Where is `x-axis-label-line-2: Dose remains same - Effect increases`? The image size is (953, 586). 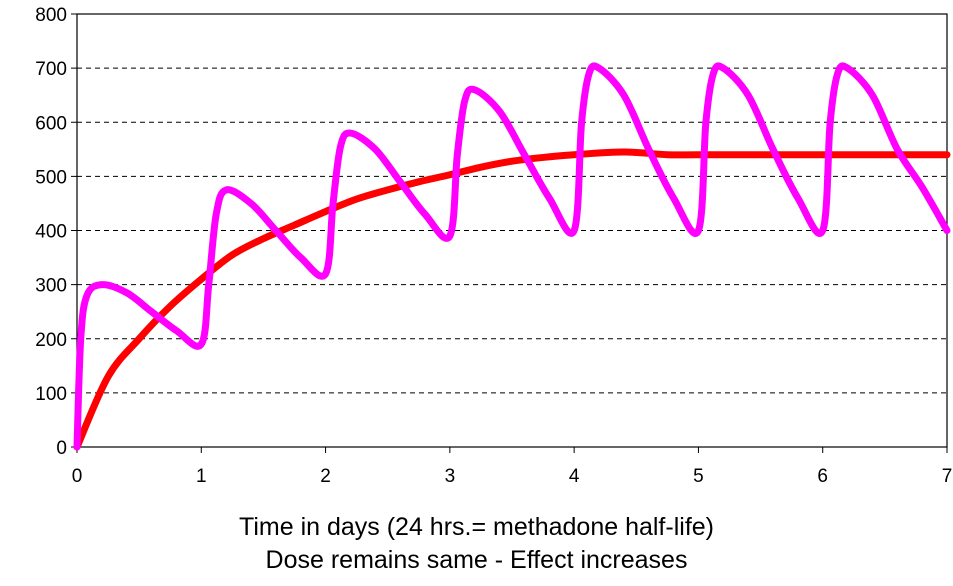 x-axis-label-line-2: Dose remains same - Effect increases is located at coordinates (476, 560).